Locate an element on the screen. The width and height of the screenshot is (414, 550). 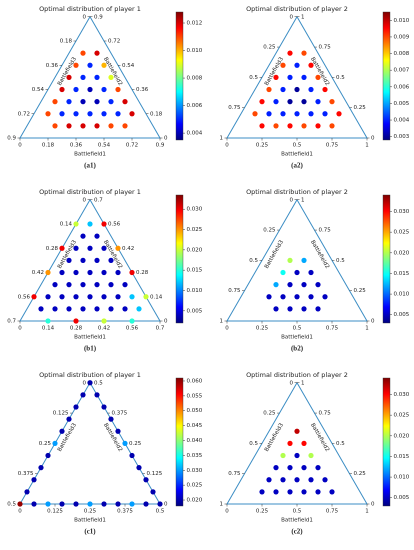
left-tick-label: 0.28 is located at coordinates (52, 249).